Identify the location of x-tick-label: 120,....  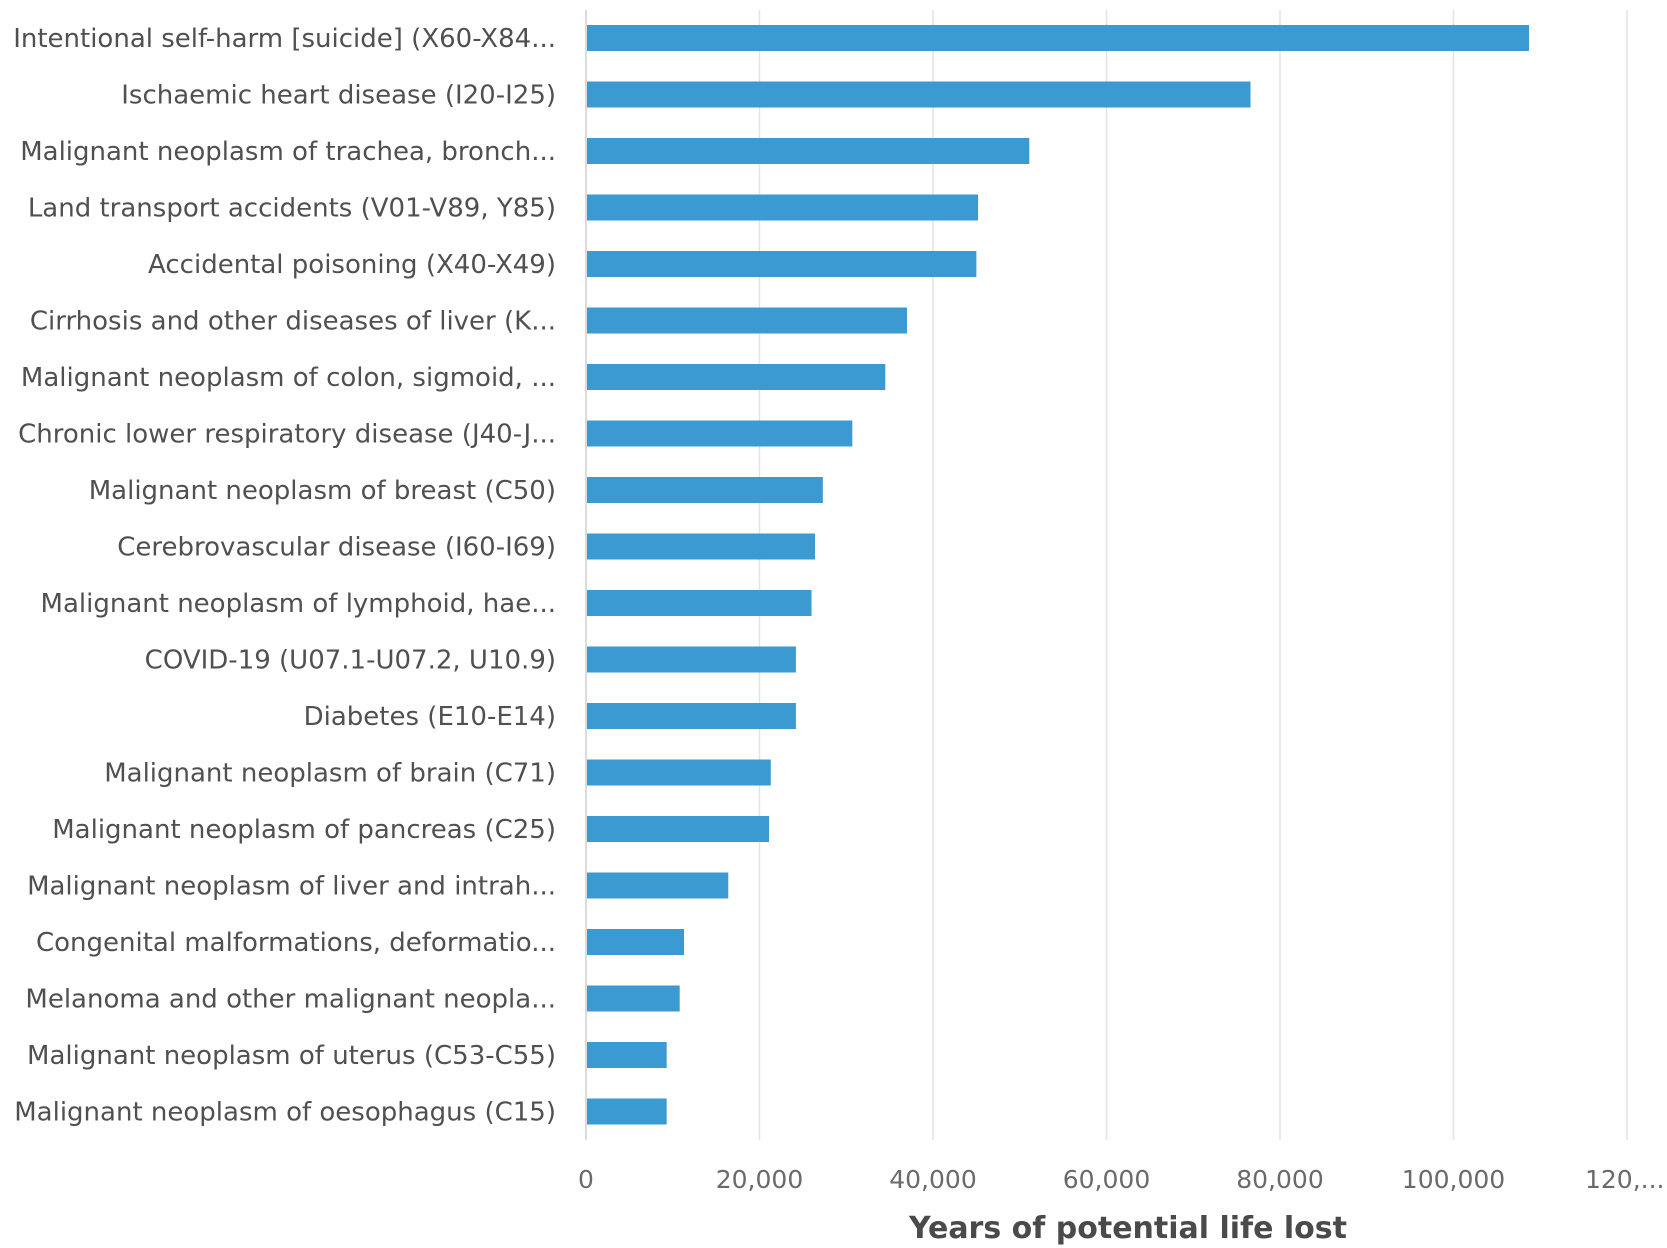
(1625, 1179).